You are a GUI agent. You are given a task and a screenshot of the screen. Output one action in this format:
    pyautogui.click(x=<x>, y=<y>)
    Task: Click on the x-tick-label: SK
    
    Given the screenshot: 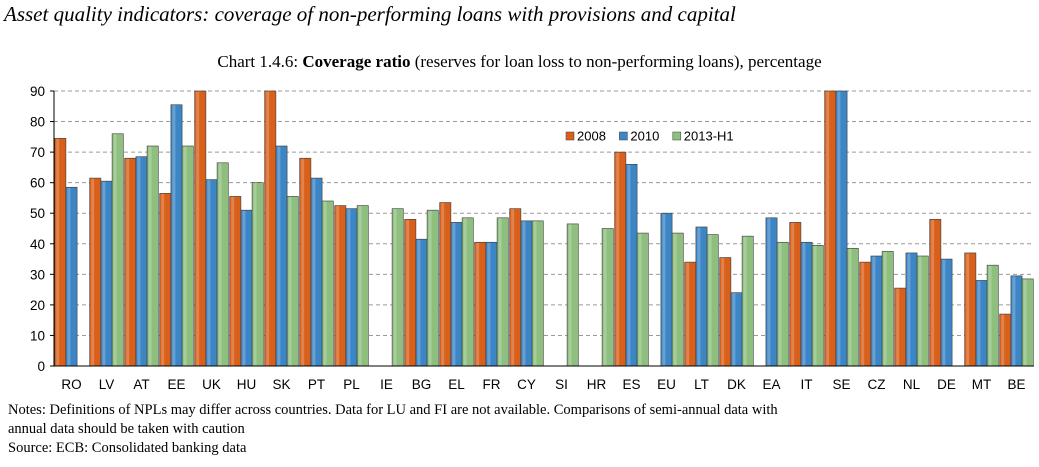 What is the action you would take?
    pyautogui.click(x=281, y=384)
    